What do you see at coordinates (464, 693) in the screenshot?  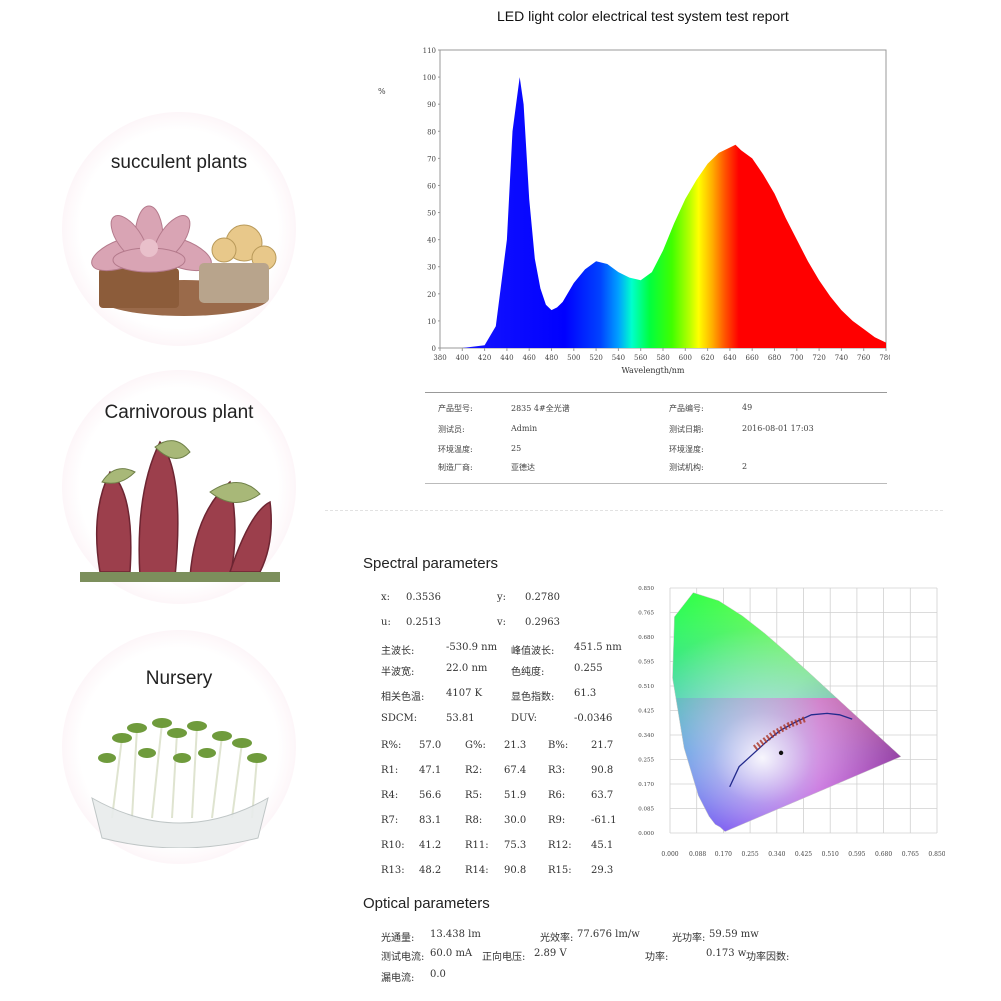 I see `spectral-param-value: 4107 K` at bounding box center [464, 693].